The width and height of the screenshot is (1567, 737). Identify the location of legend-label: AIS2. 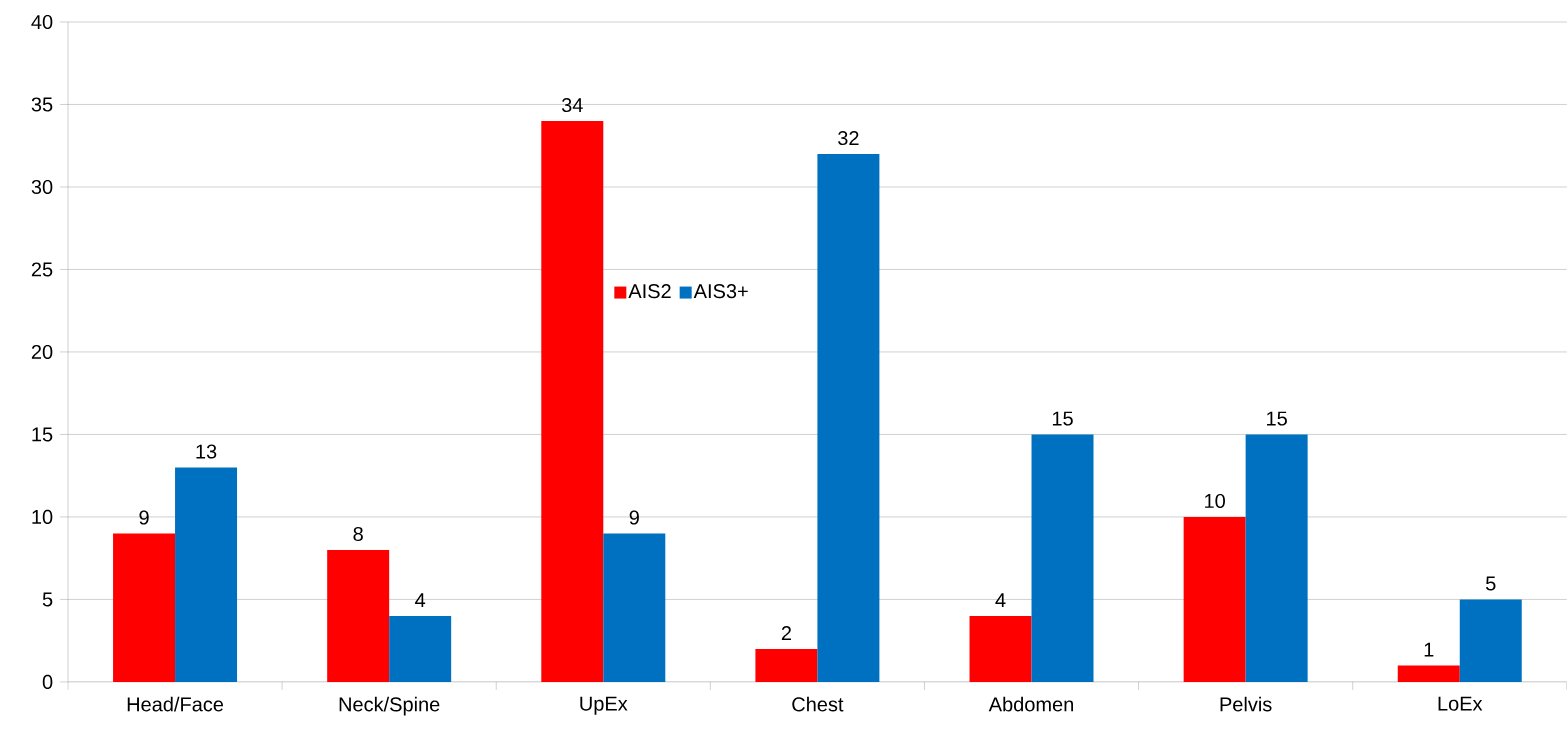
(649, 291).